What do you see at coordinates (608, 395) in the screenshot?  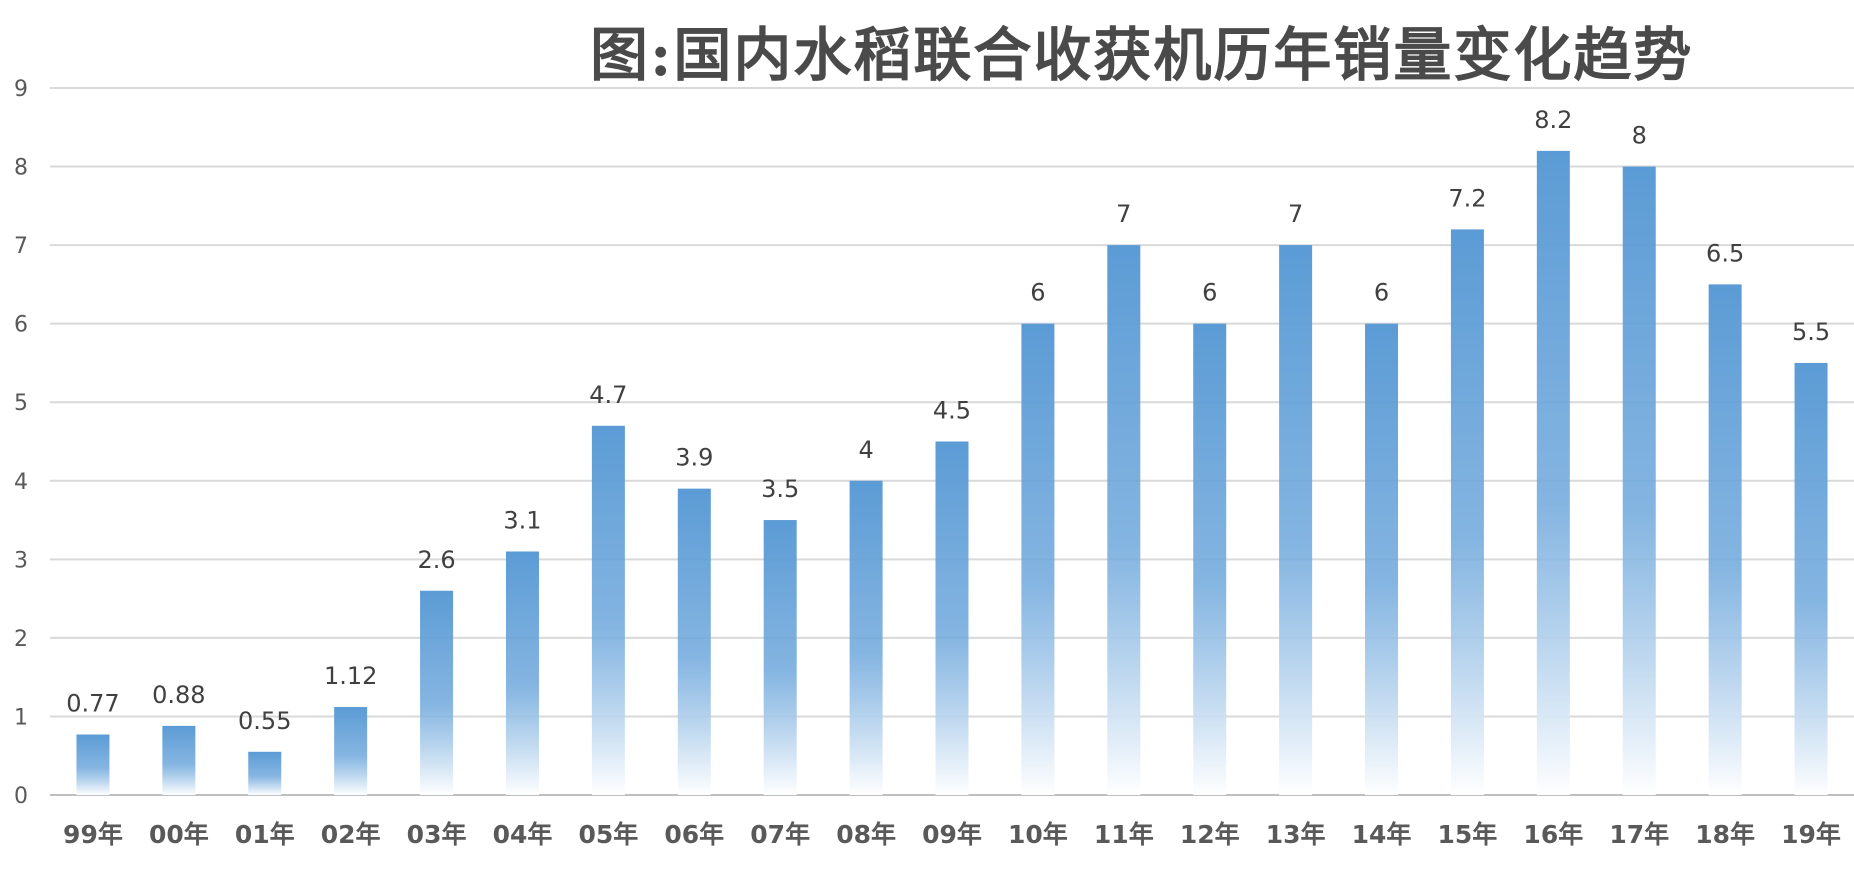 I see `data-label: 4.7` at bounding box center [608, 395].